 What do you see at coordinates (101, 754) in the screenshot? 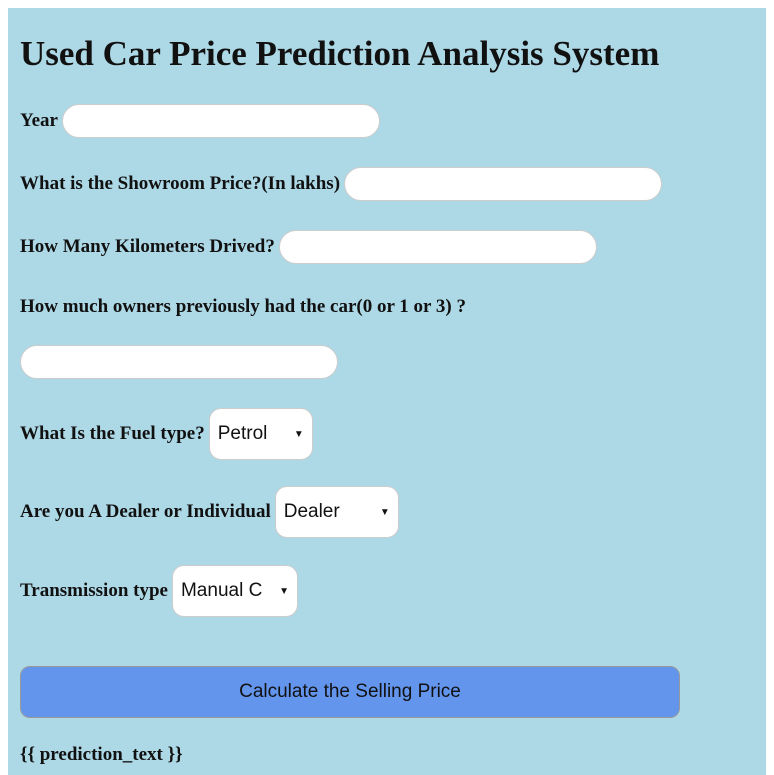
I see `prediction-text: {{ prediction_text }}` at bounding box center [101, 754].